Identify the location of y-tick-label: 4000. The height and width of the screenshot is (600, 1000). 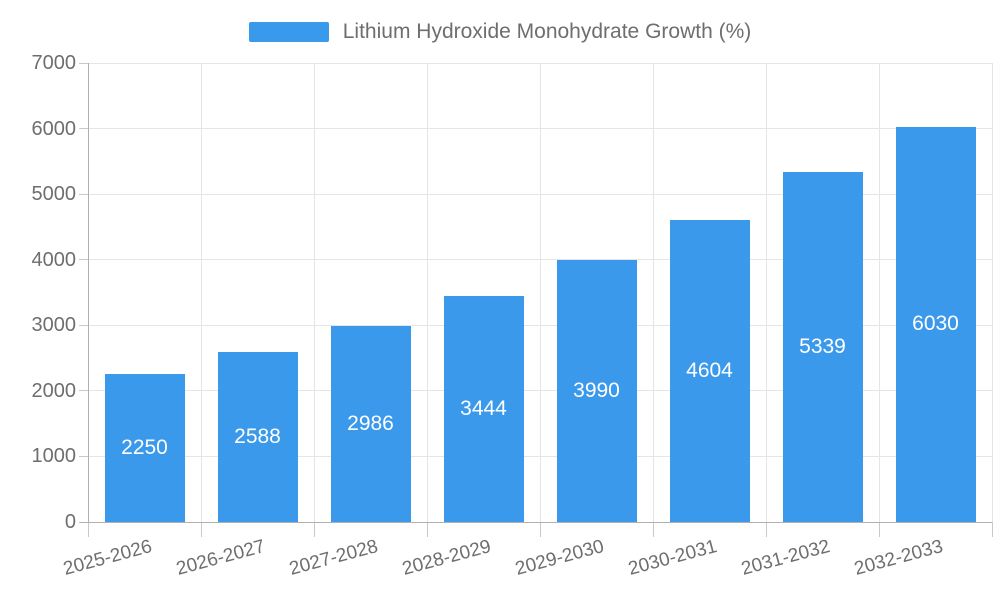
(54, 259).